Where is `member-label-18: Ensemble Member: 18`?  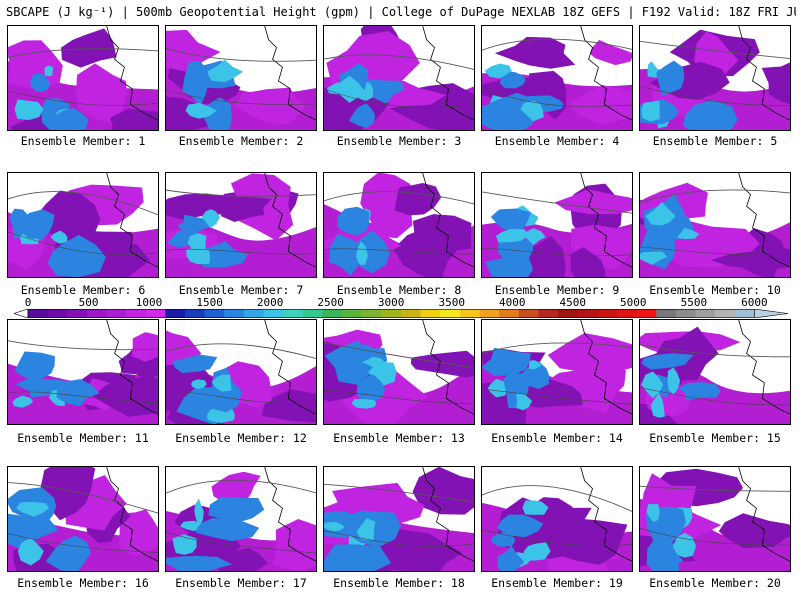 member-label-18: Ensemble Member: 18 is located at coordinates (399, 583).